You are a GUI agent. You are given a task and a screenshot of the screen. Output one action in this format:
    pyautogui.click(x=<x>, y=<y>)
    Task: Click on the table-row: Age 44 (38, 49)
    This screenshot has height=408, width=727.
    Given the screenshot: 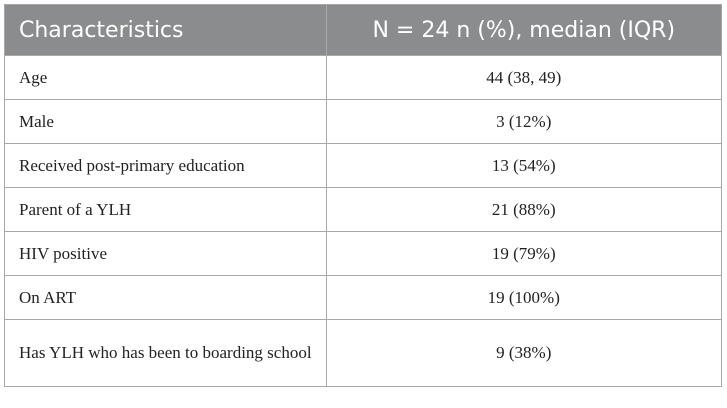 What is the action you would take?
    pyautogui.click(x=363, y=77)
    